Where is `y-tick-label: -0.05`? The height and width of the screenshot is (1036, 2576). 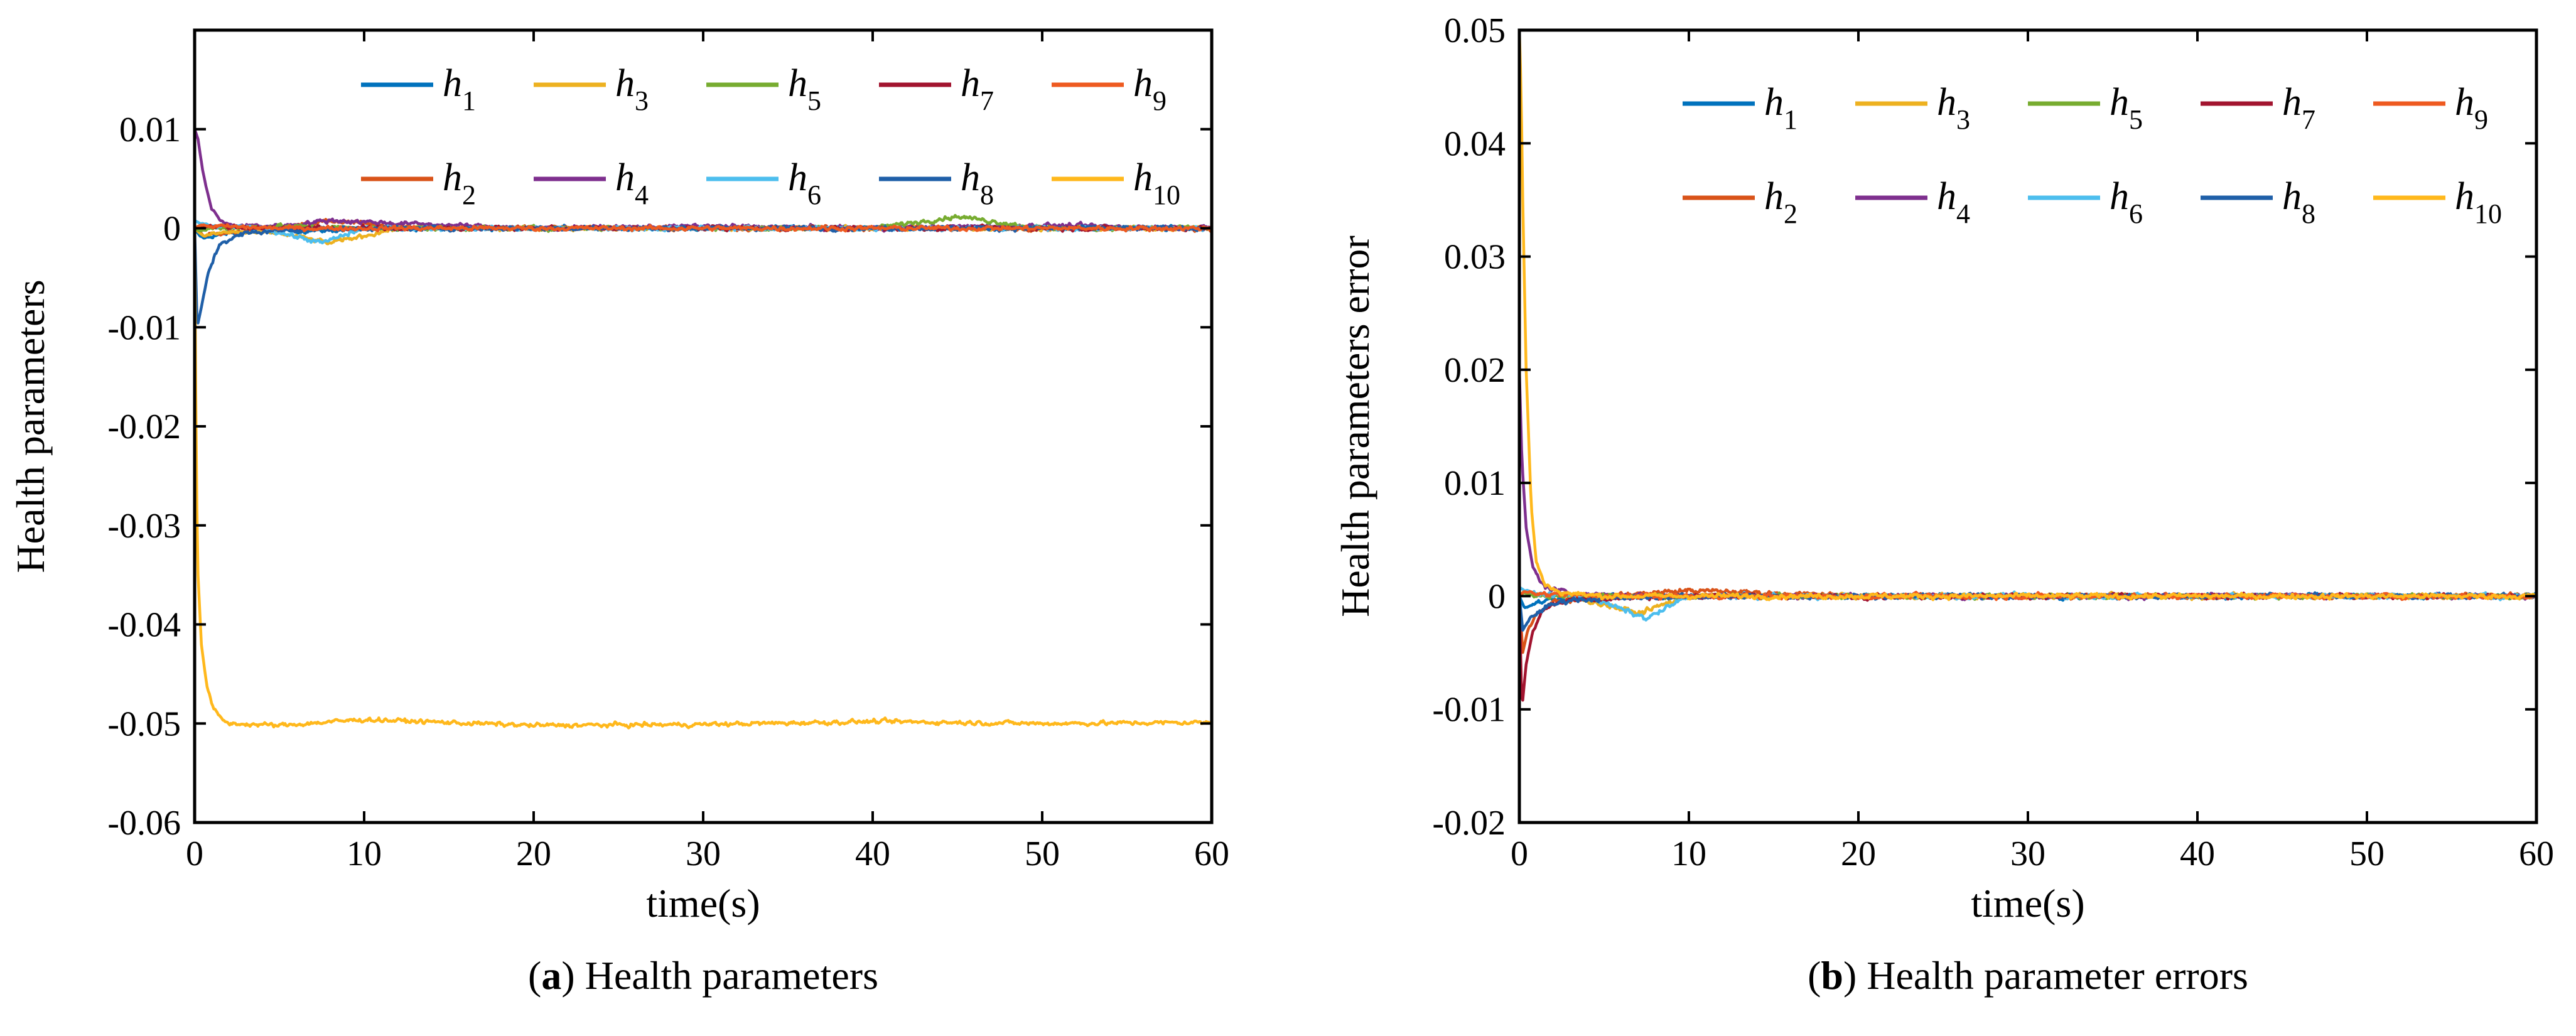 y-tick-label: -0.05 is located at coordinates (144, 724).